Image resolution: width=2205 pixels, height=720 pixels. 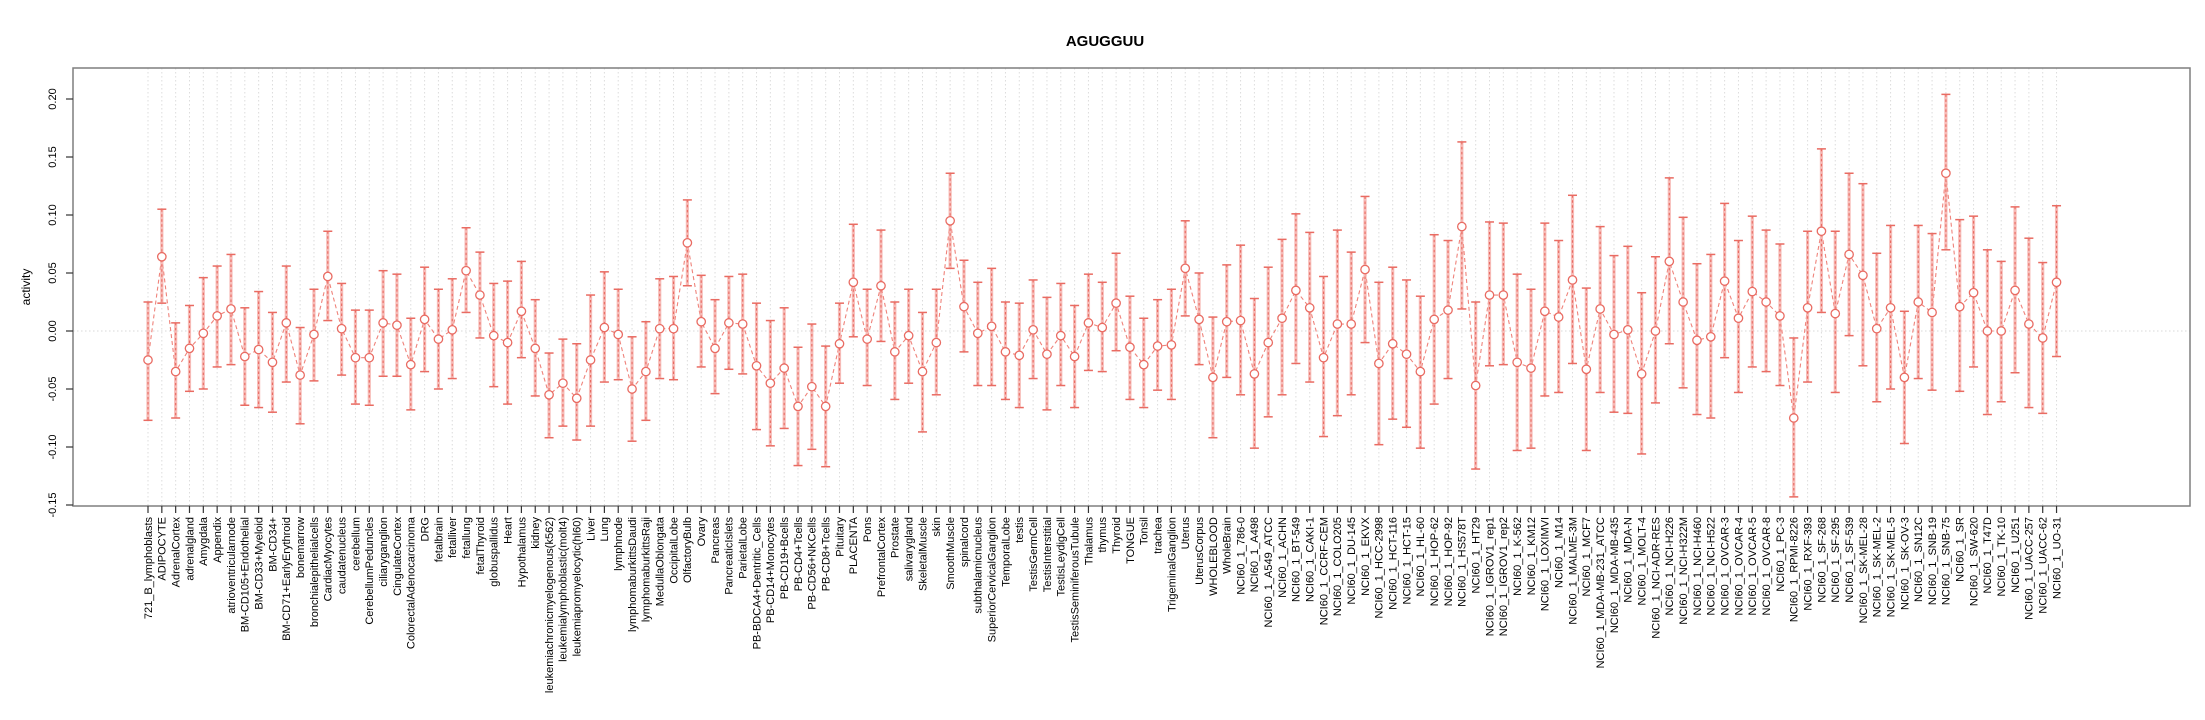 I want to click on x-tick-label: Pituitary, so click(x=840, y=537).